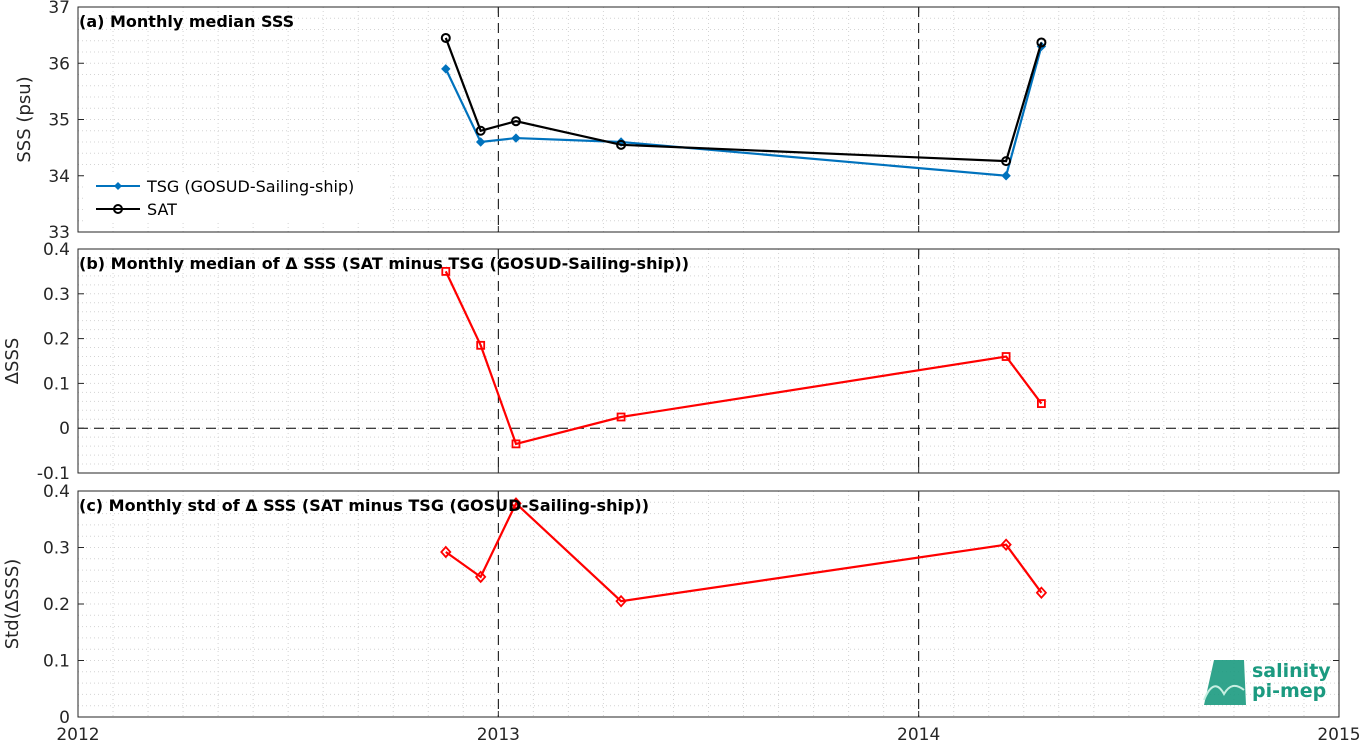  Describe the element at coordinates (1338, 735) in the screenshot. I see `x-tick-label: 2015` at that location.